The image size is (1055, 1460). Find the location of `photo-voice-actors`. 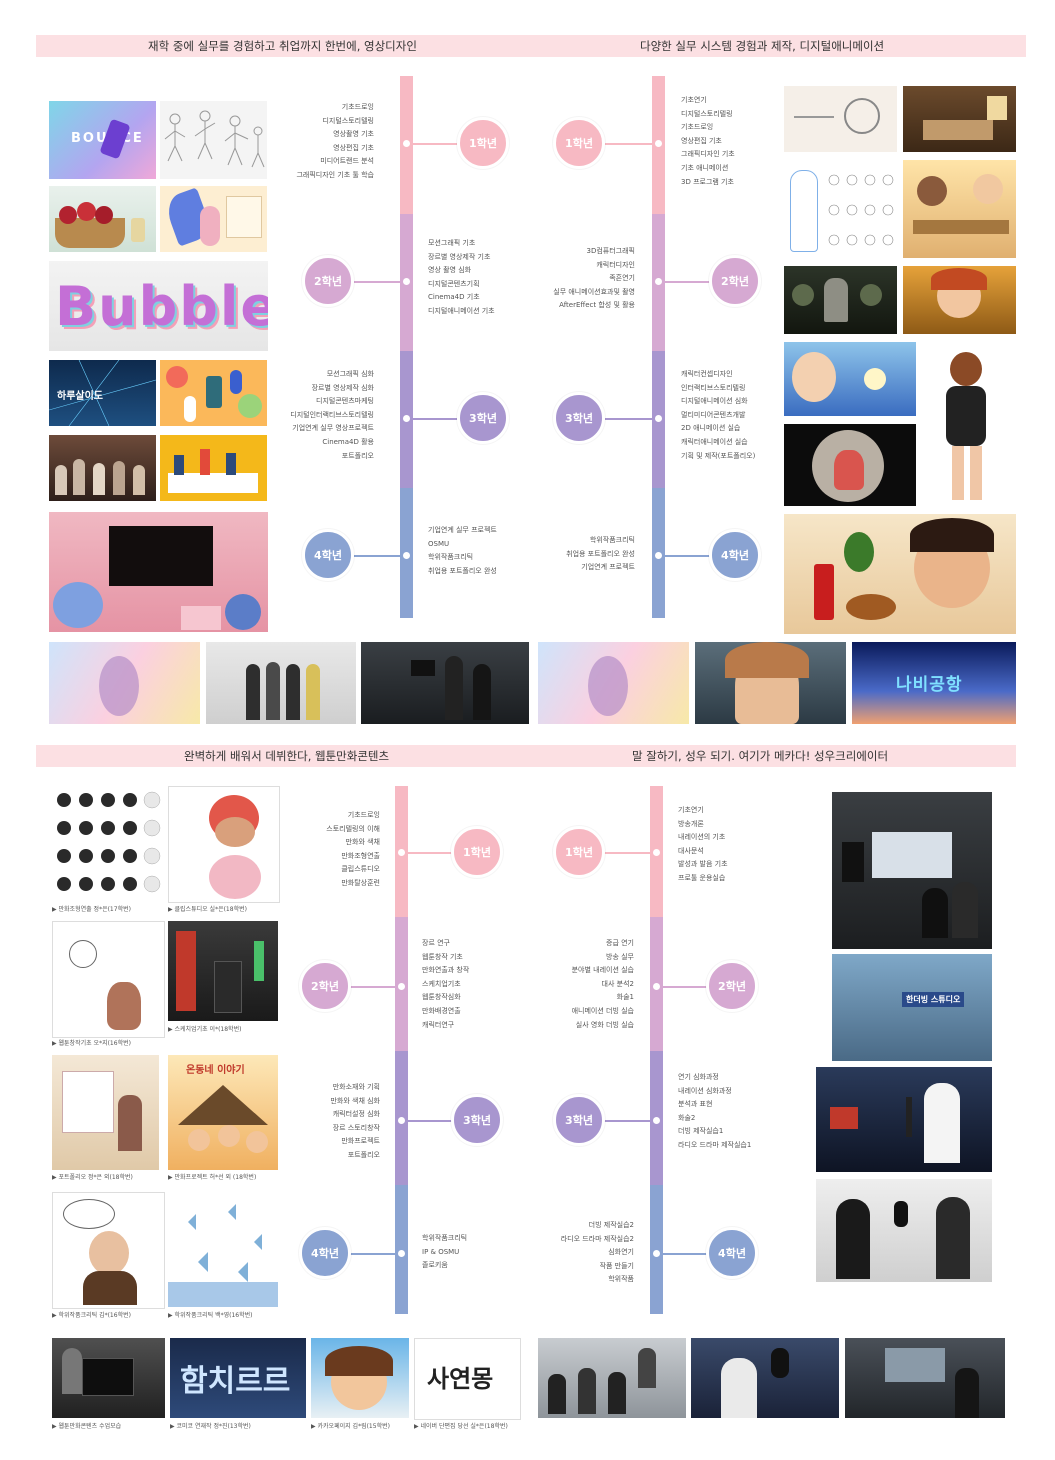

photo-voice-actors is located at coordinates (904, 1230).